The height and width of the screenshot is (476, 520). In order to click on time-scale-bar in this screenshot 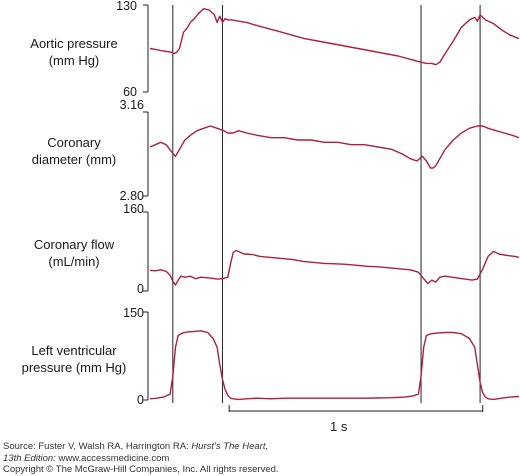, I will do `click(356, 408)`.